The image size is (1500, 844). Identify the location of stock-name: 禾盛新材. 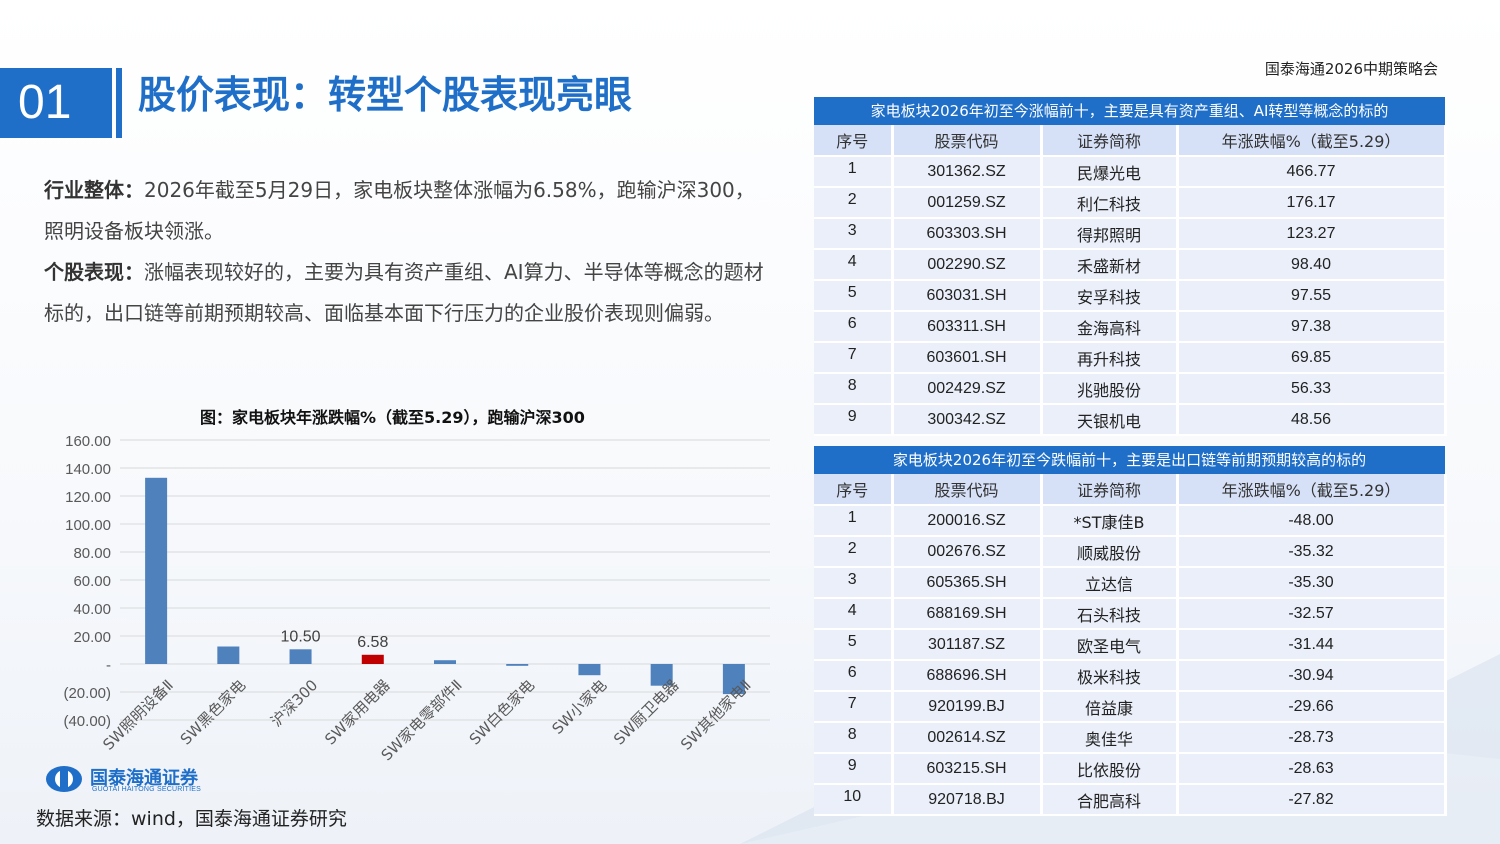
(1110, 265).